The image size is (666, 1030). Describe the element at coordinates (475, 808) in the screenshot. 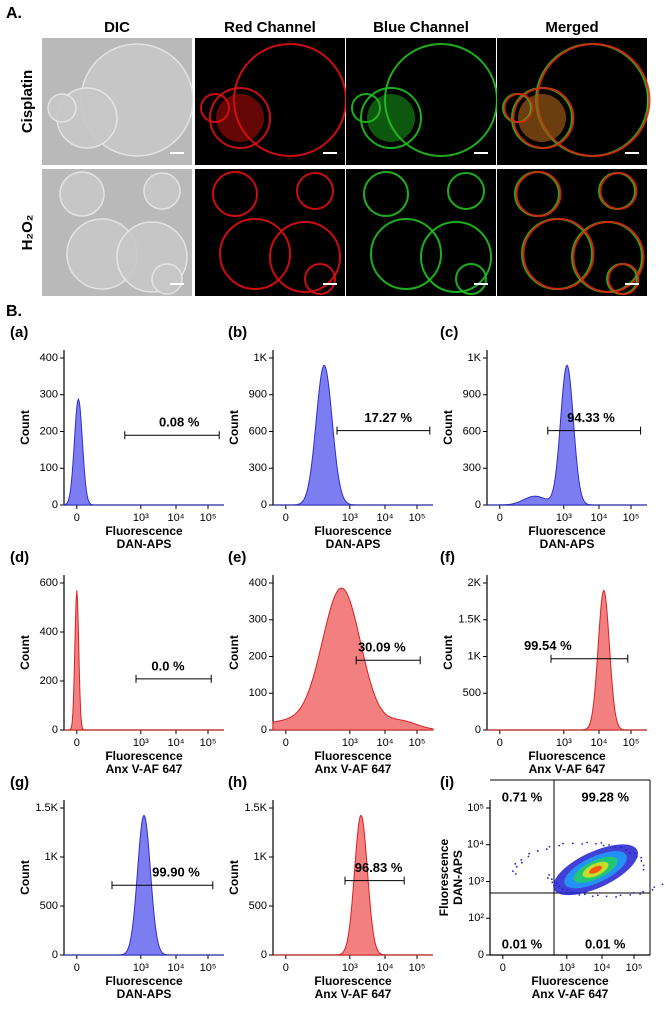

I see `y-tick-label: 10⁵` at that location.